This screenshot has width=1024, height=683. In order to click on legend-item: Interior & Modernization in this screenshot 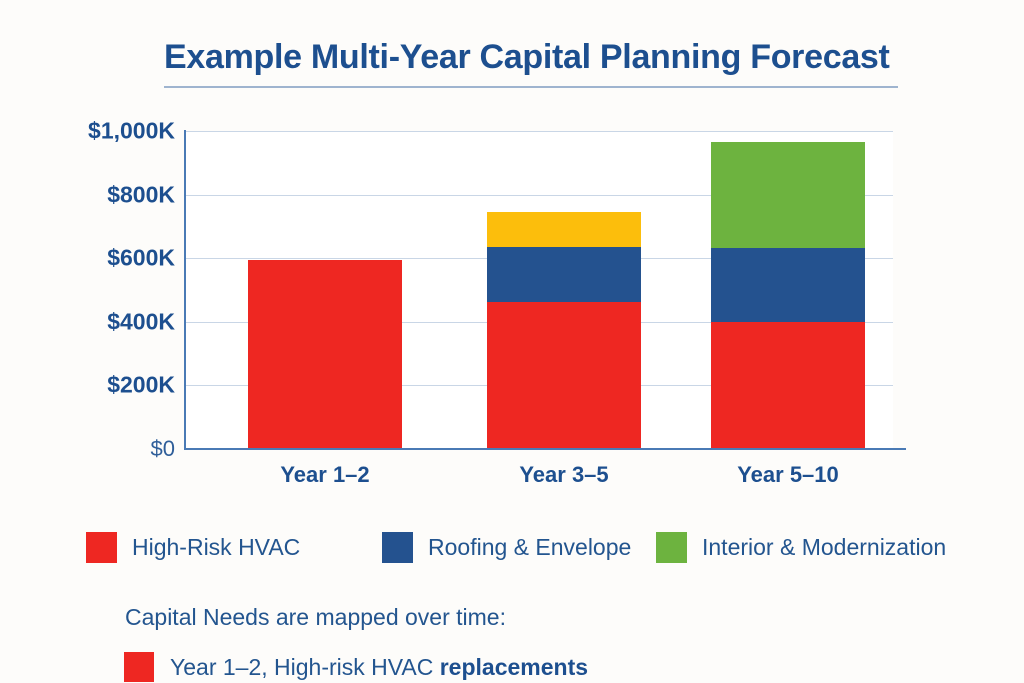, I will do `click(801, 547)`.